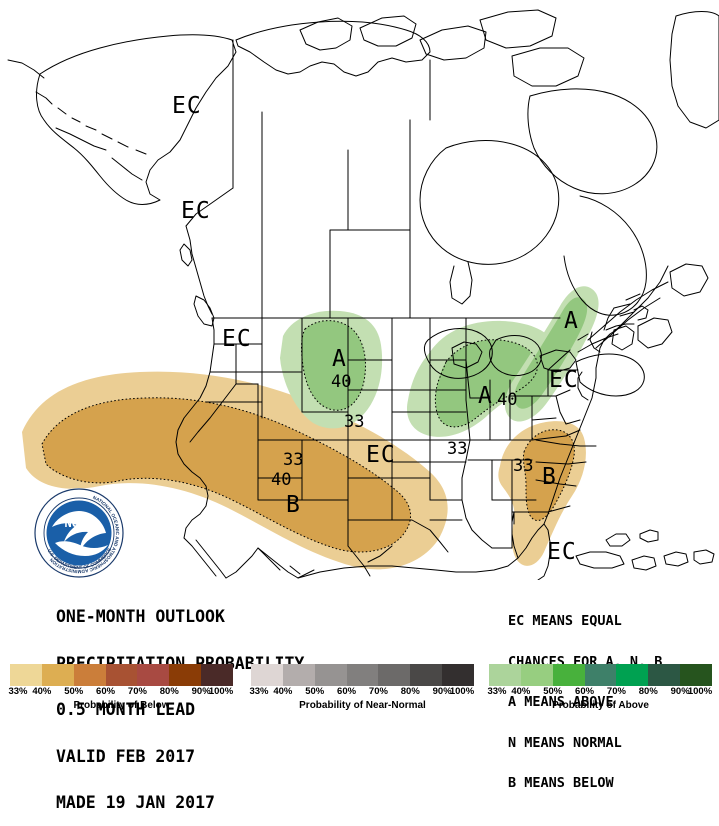  I want to click on label-a-great-lakes: A, so click(485, 396).